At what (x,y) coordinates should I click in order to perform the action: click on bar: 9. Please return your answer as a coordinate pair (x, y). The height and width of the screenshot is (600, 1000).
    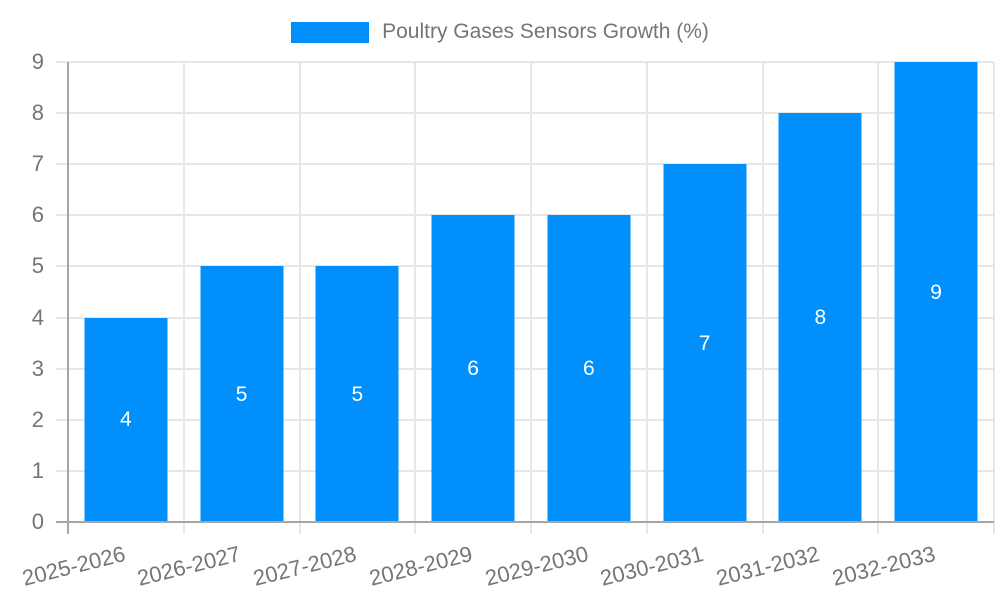
    Looking at the image, I should click on (936, 292).